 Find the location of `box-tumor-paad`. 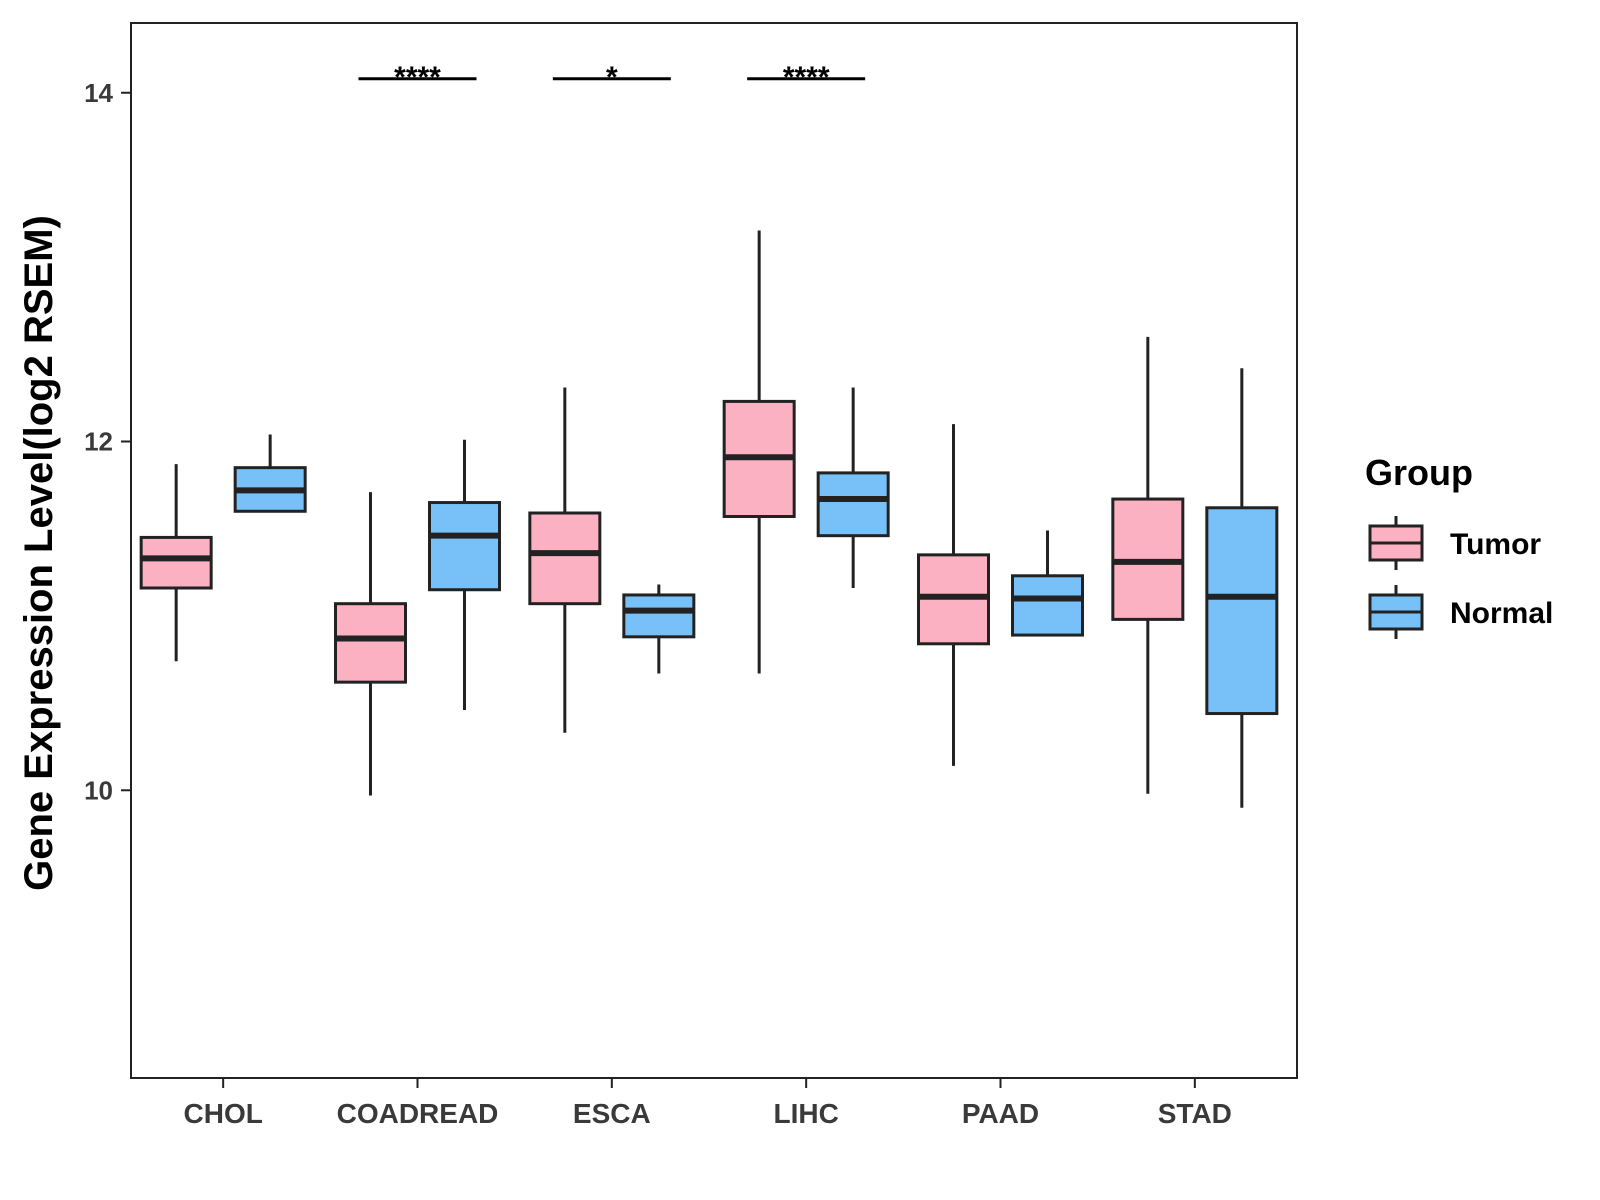

box-tumor-paad is located at coordinates (953, 595).